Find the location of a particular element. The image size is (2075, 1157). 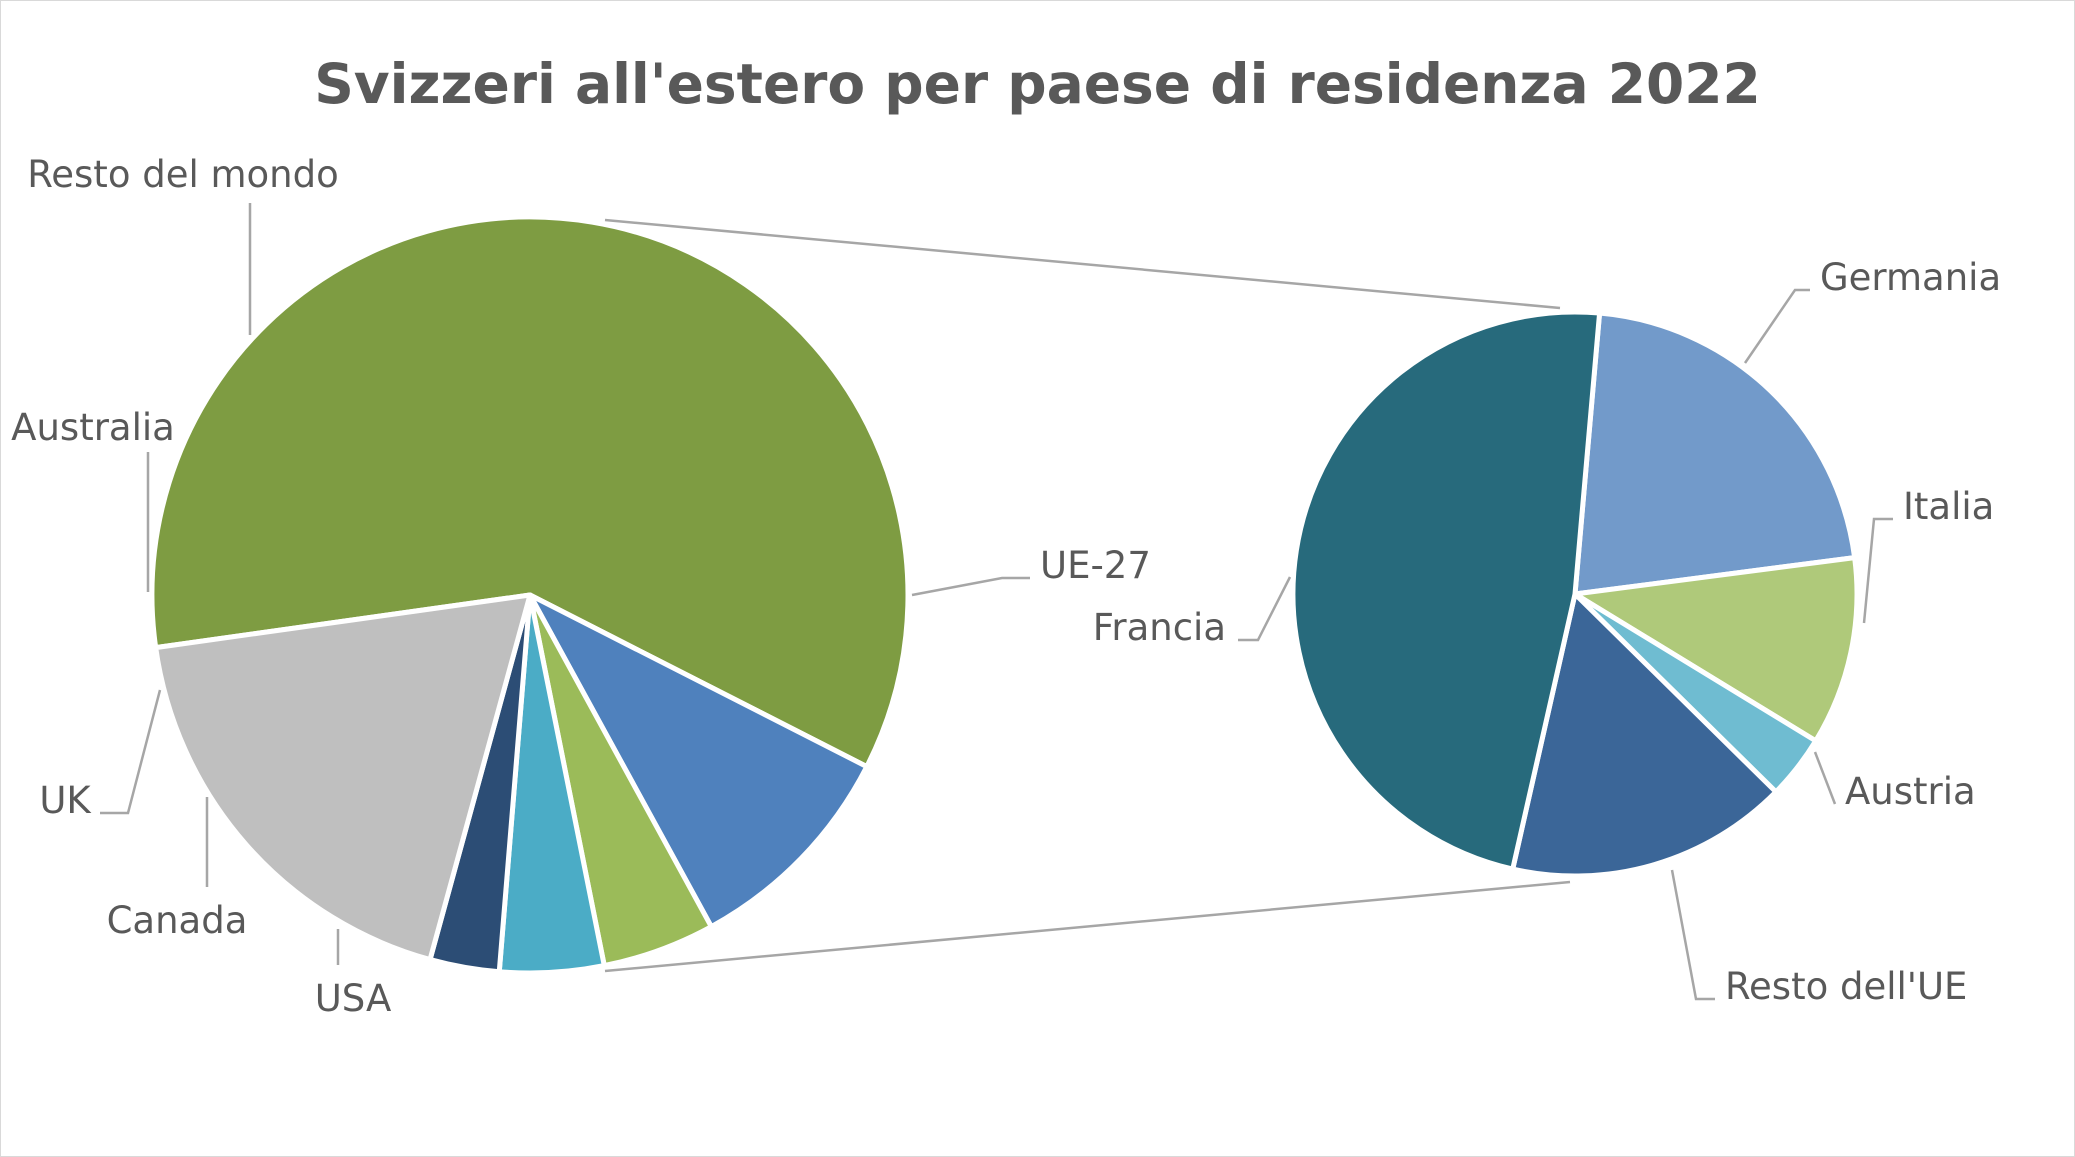

secondary-label-francia: Francia is located at coordinates (1159, 627).